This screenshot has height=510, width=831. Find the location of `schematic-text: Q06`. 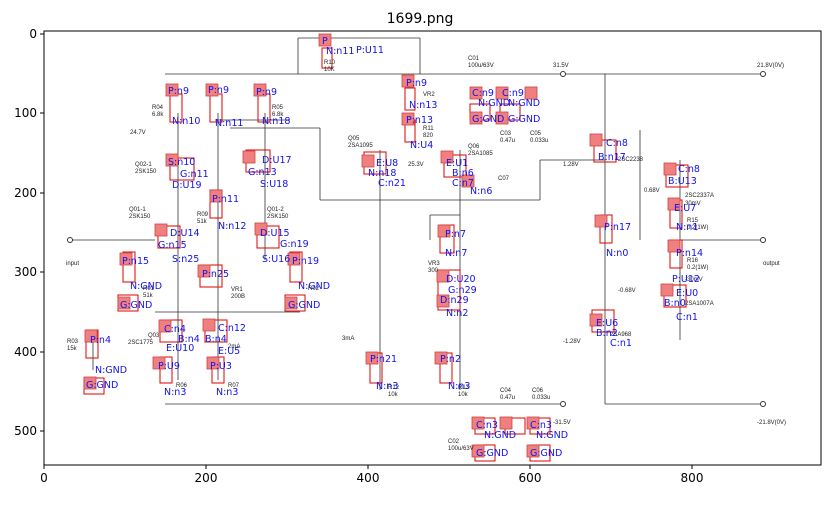

schematic-text: Q06 is located at coordinates (474, 147).